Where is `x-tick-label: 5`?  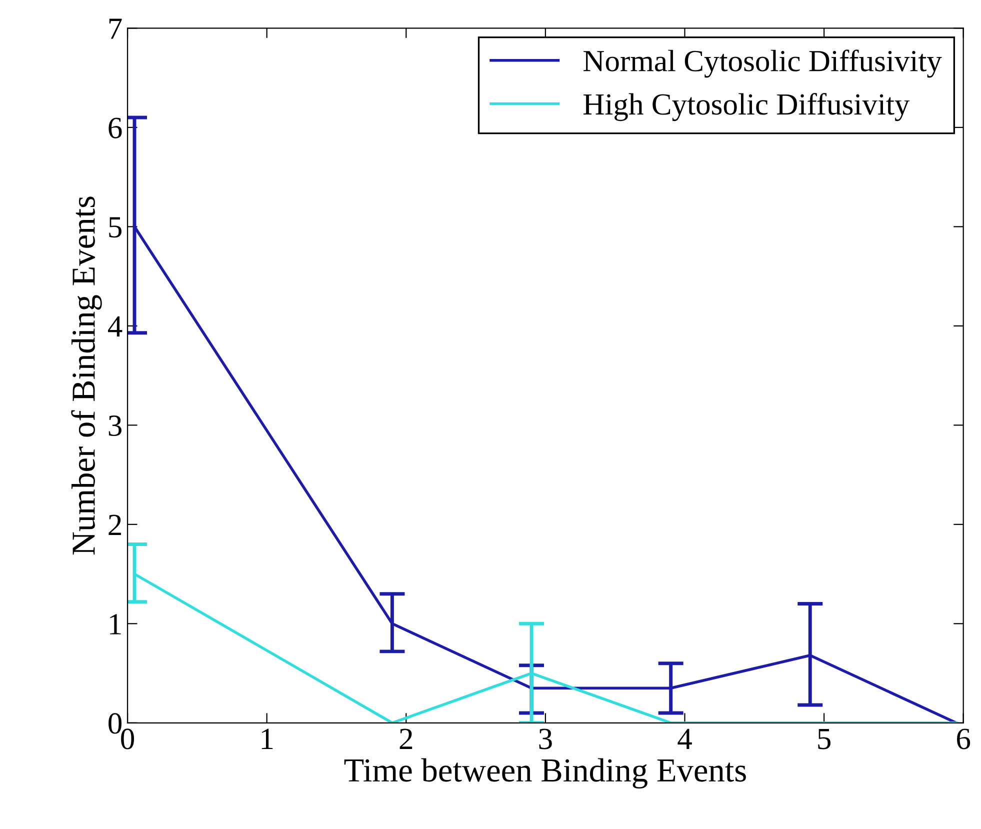 x-tick-label: 5 is located at coordinates (824, 739).